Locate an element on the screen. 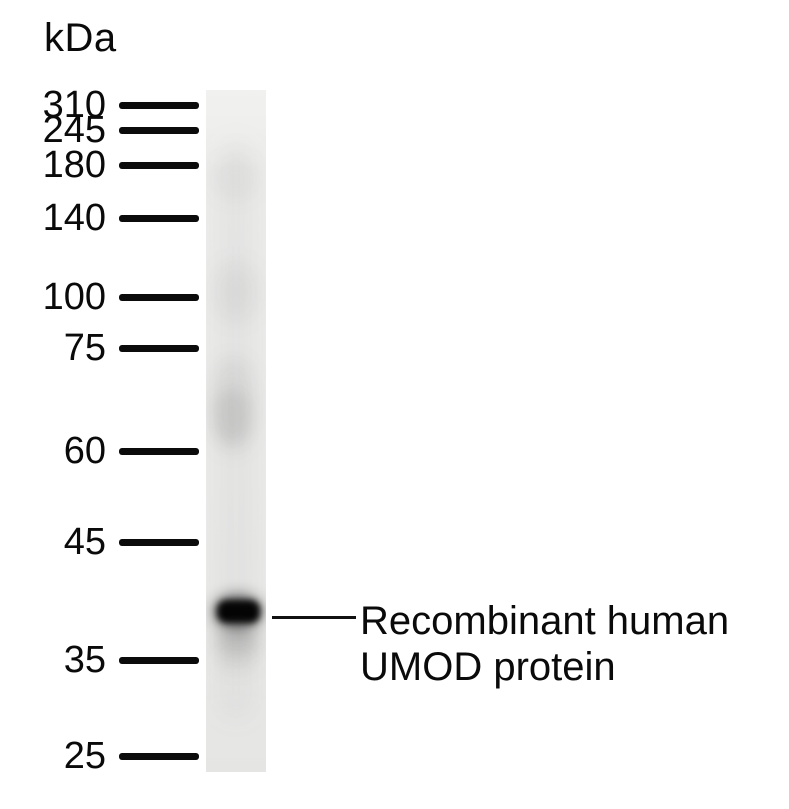 The height and width of the screenshot is (809, 789). faint-smear-high-mw is located at coordinates (235, 179).